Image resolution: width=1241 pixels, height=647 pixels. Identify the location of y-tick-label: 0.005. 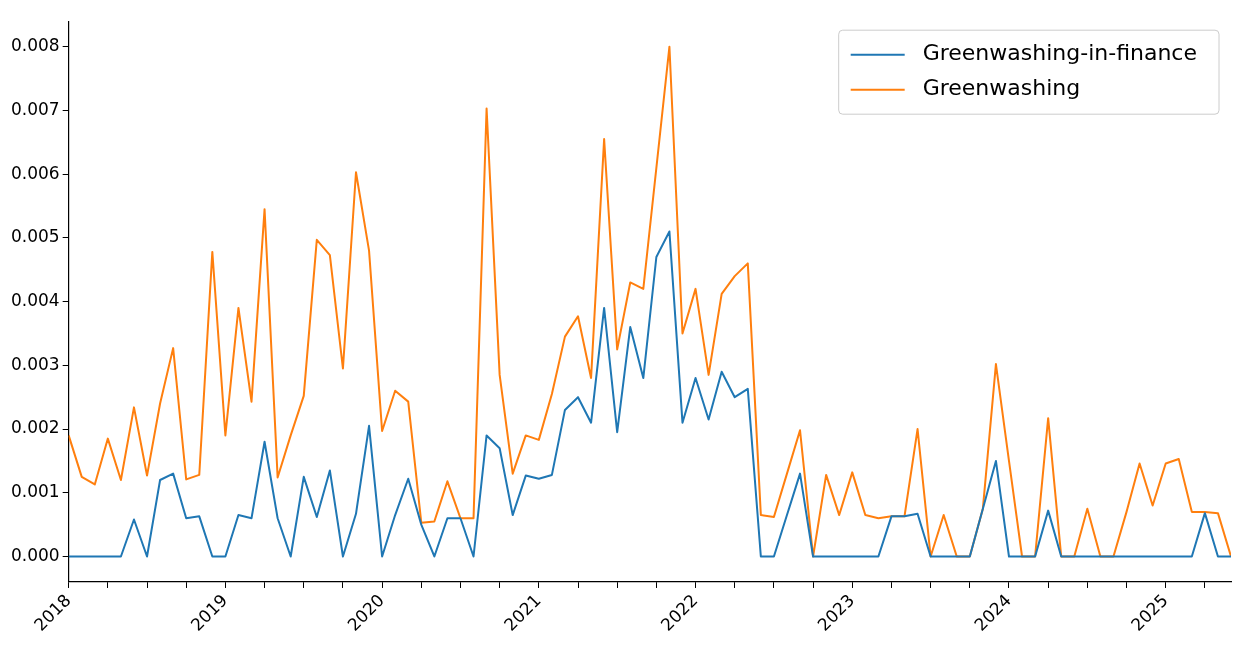
(35, 236).